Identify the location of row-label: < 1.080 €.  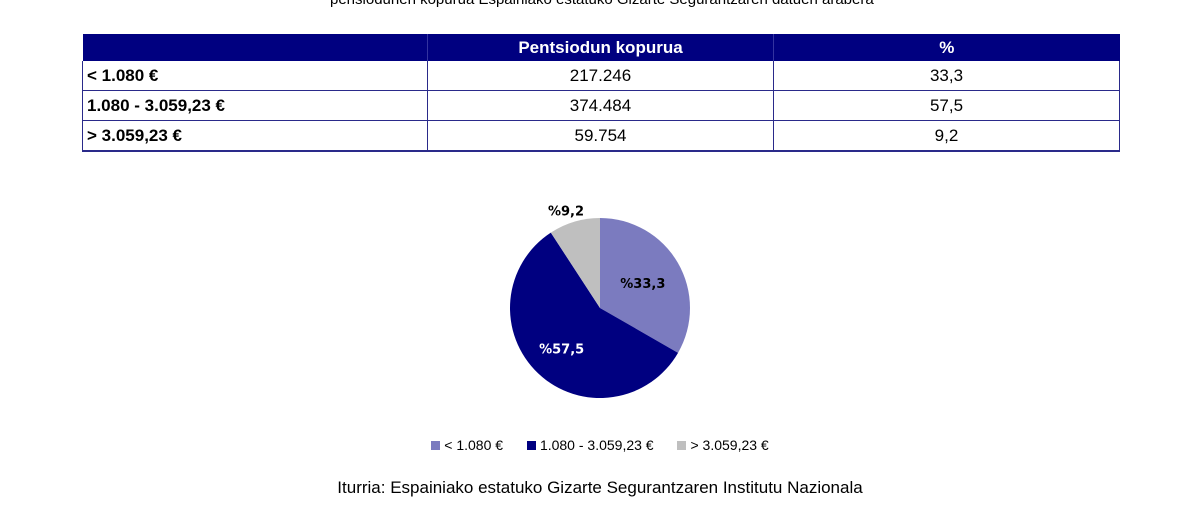
(255, 76).